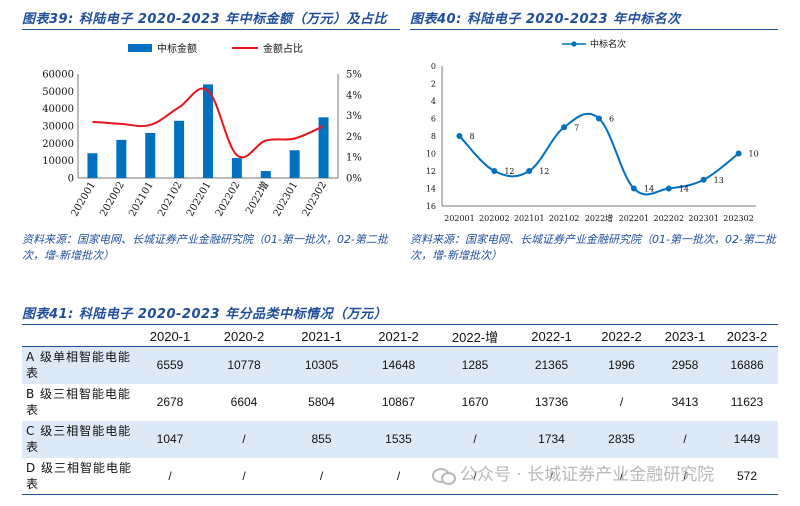 Image resolution: width=800 pixels, height=506 pixels. Describe the element at coordinates (747, 439) in the screenshot. I see `table-cell: 1449` at that location.